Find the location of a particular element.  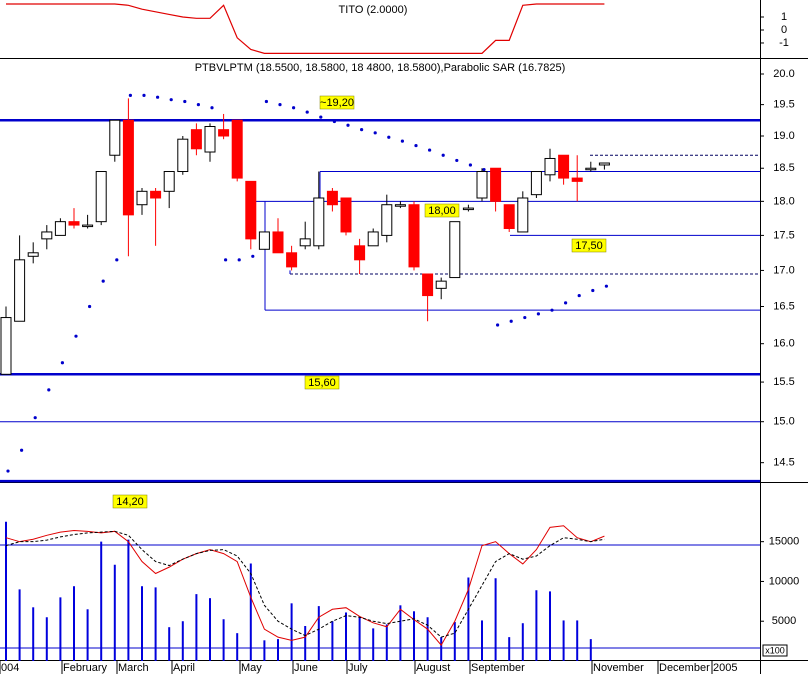

y-tick-label: 16.0 is located at coordinates (783, 344).